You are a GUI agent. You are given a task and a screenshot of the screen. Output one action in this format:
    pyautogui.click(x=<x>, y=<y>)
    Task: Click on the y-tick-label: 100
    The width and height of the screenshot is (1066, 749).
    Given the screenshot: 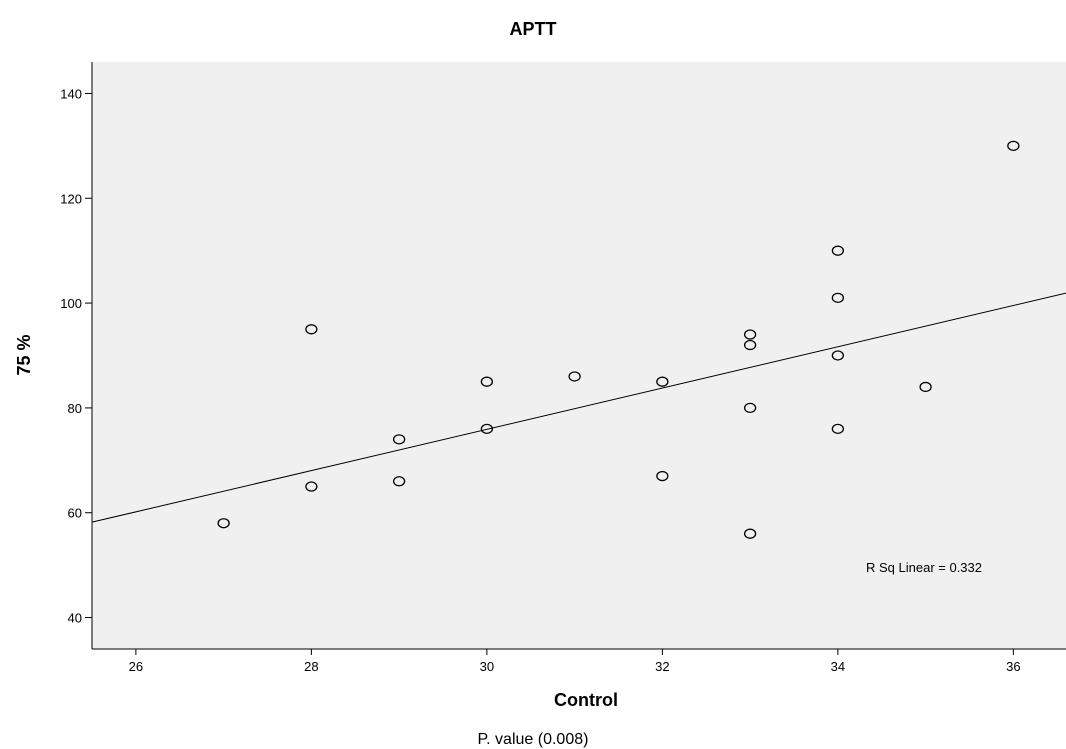 What is the action you would take?
    pyautogui.click(x=71, y=303)
    